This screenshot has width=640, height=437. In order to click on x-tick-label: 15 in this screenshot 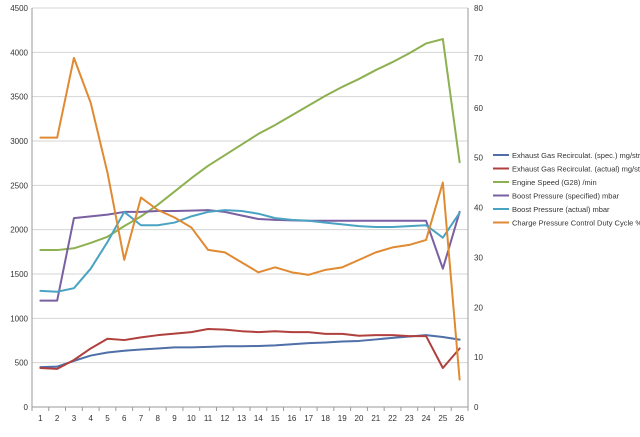, I will do `click(275, 418)`.